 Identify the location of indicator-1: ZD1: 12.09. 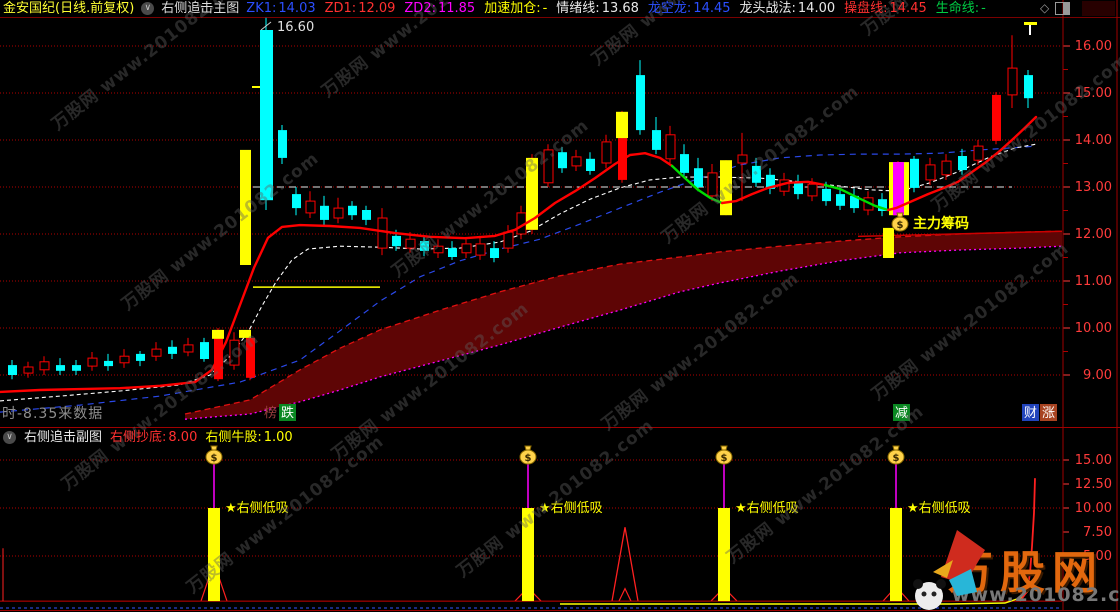
(360, 8).